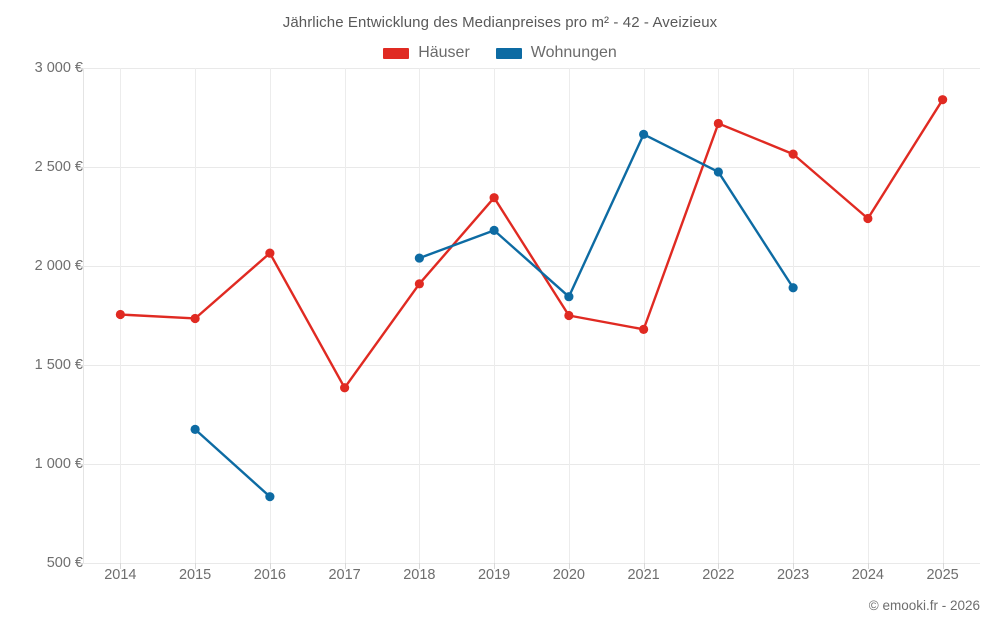 The image size is (1000, 625). Describe the element at coordinates (195, 575) in the screenshot. I see `x-tick-label: 2015` at that location.